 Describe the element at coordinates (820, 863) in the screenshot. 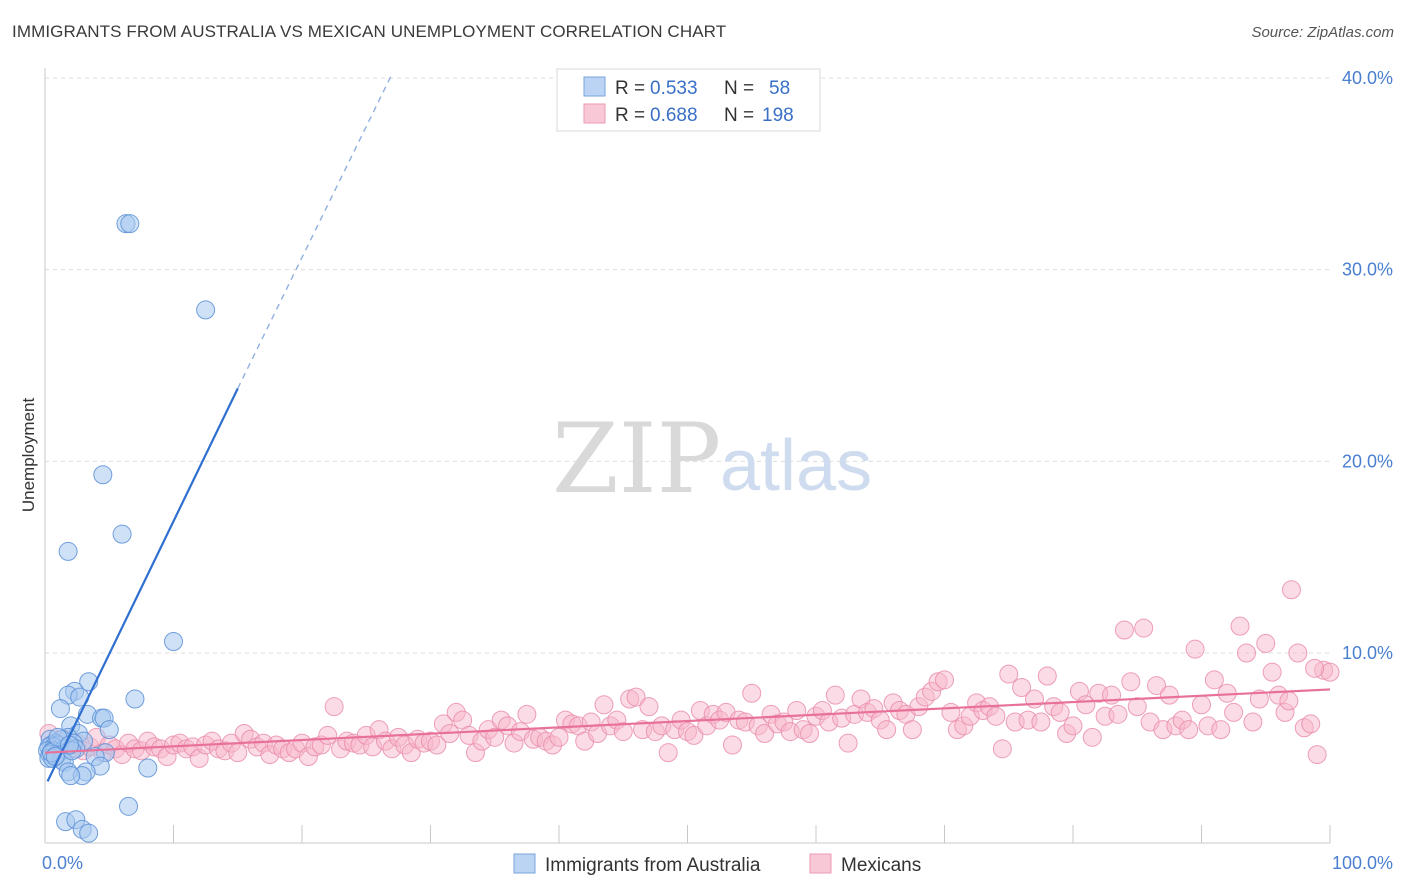

I see `bottom-legend-swatch-pink` at that location.